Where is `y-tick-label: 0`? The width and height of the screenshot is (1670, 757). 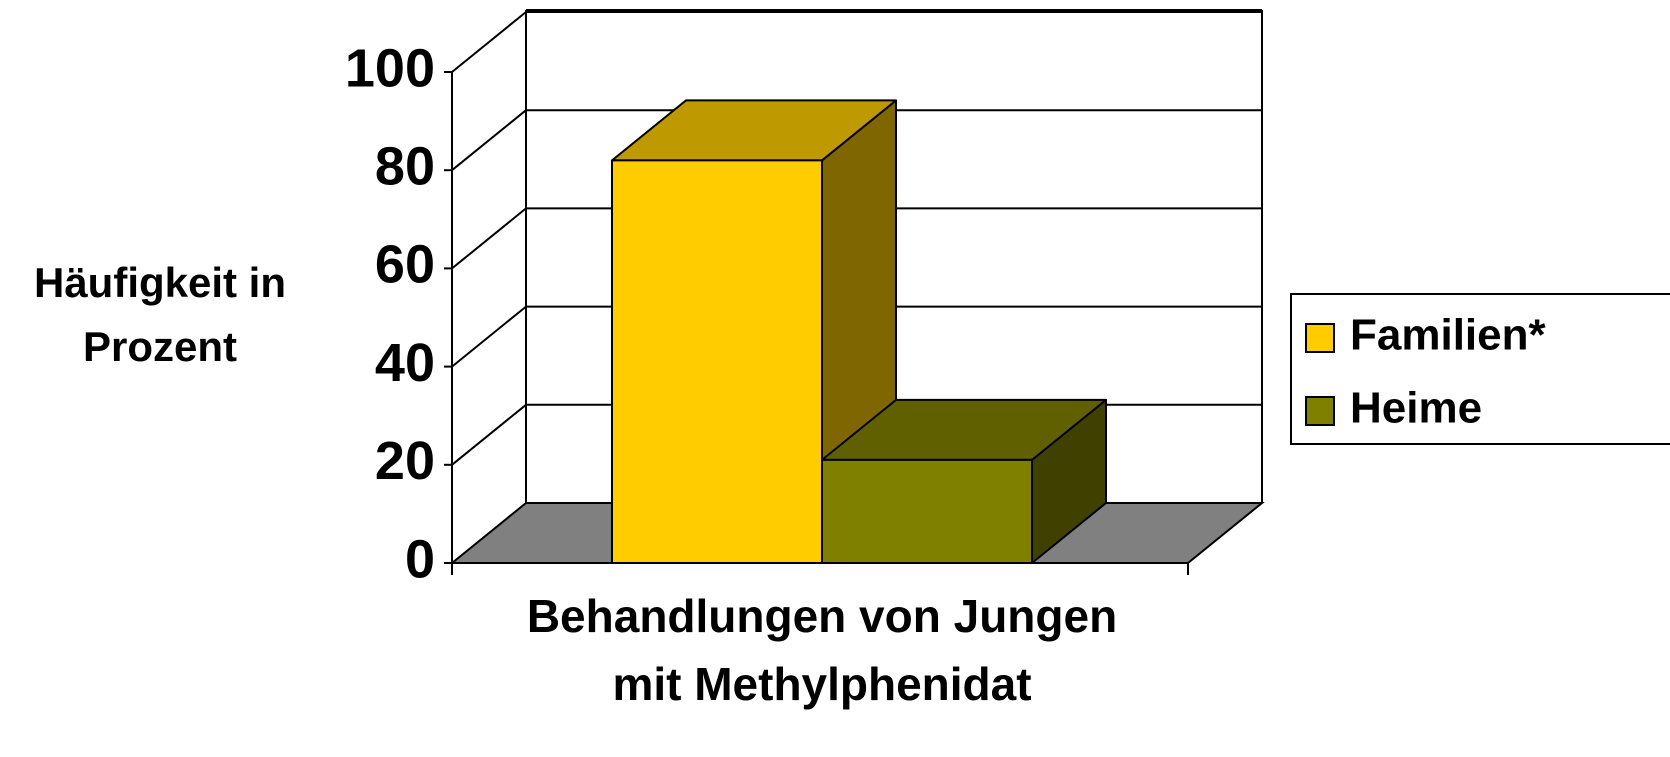
y-tick-label: 0 is located at coordinates (420, 559).